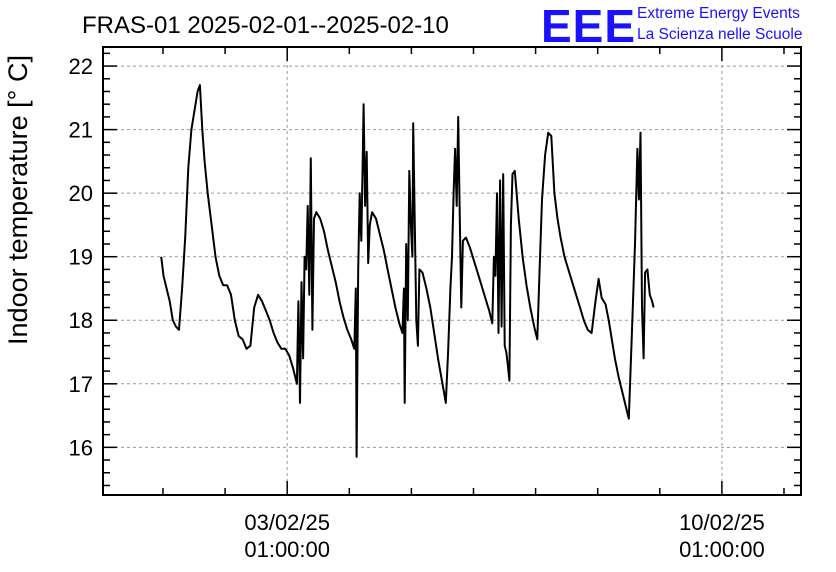 The height and width of the screenshot is (572, 836). I want to click on x-tick-date: 10/02/25, so click(722, 522).